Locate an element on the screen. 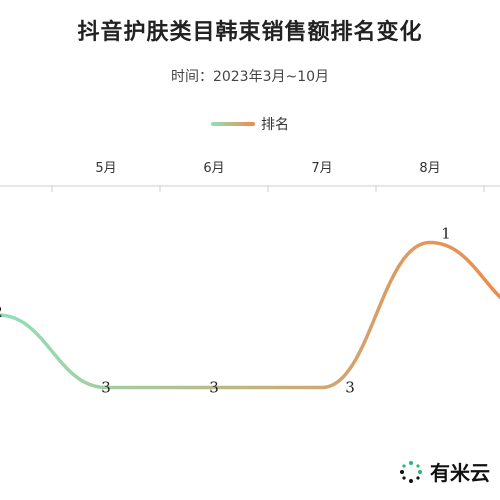 The width and height of the screenshot is (500, 500). x-tick-label: 7月 is located at coordinates (321, 168).